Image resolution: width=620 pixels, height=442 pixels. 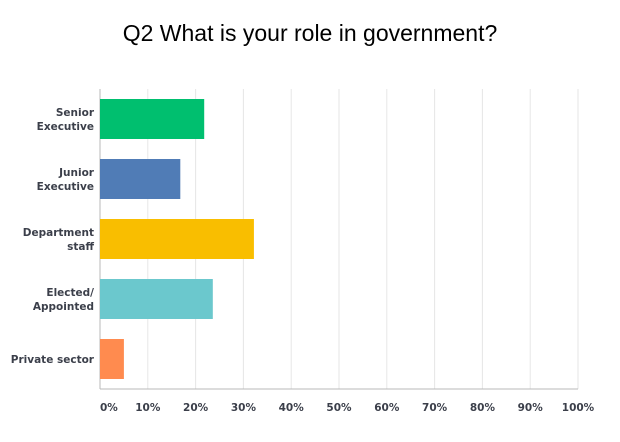 I want to click on x-tick-label: 40%, so click(x=292, y=408).